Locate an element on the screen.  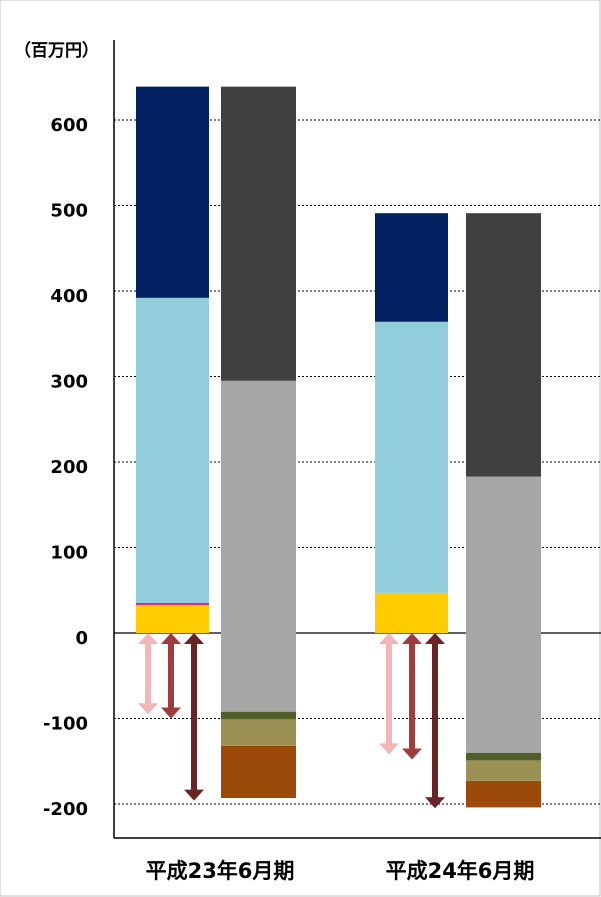
y-tick-labels: 600 500 400 300 200 100 0 -100 -200 is located at coordinates (65, 467).